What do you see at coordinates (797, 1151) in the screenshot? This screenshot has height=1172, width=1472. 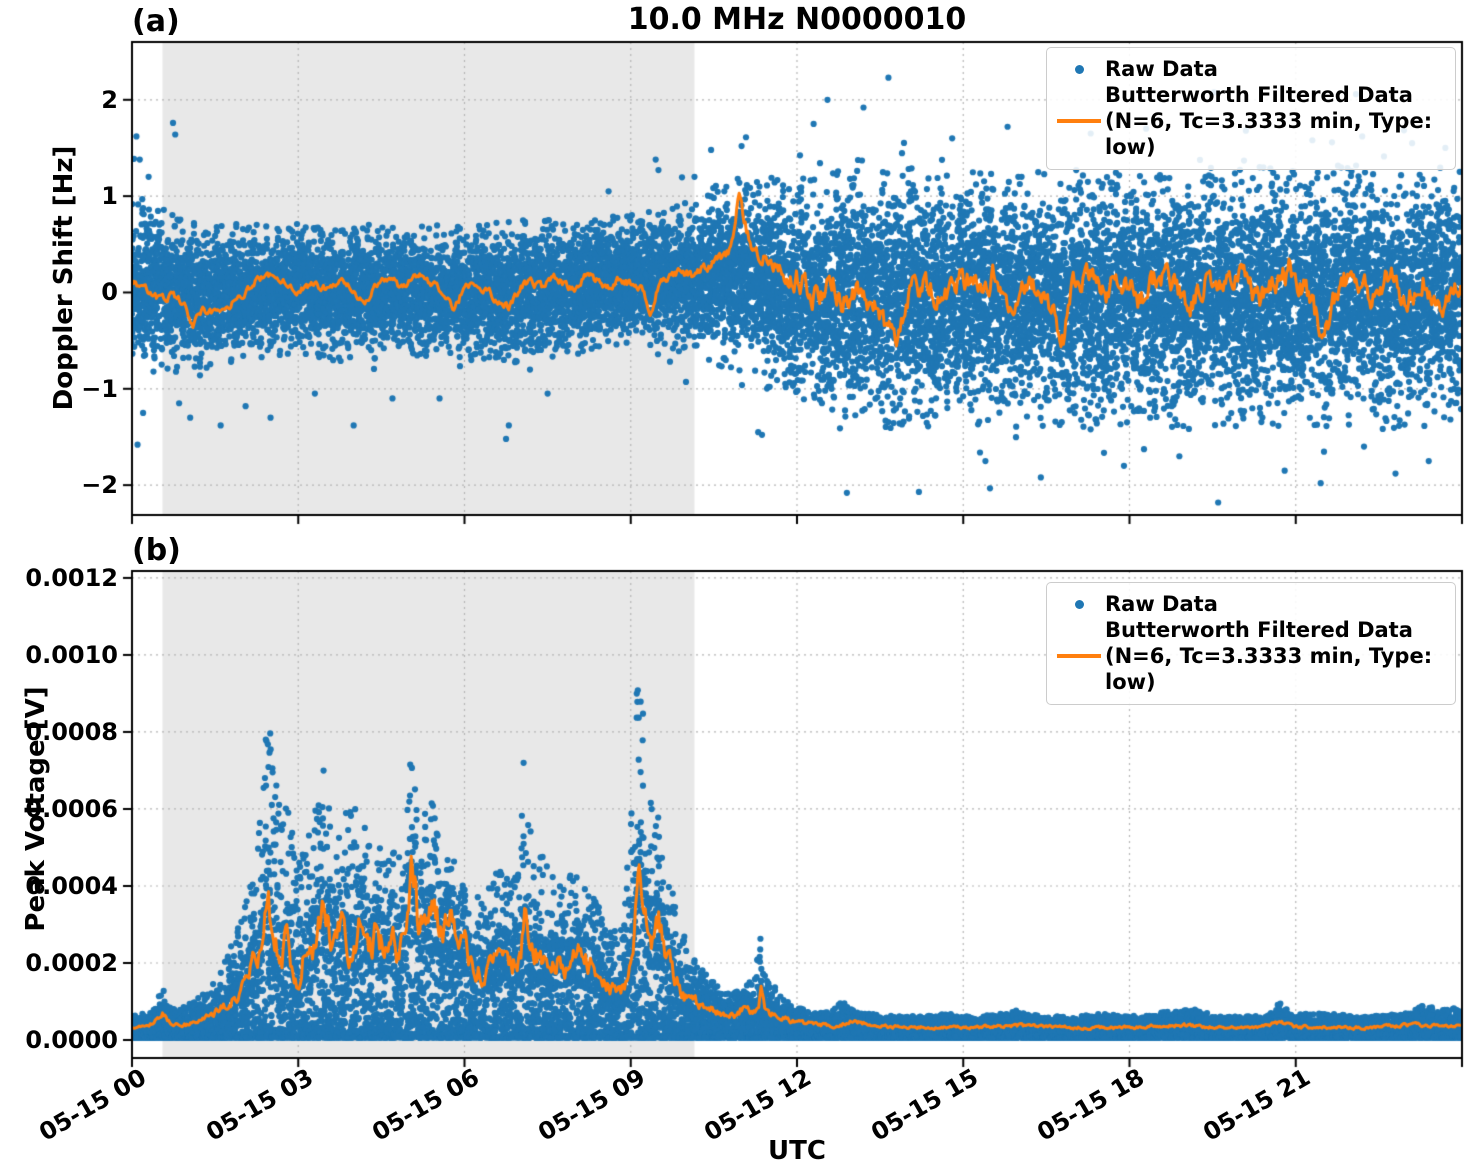 I see `x-axis-label: UTC` at bounding box center [797, 1151].